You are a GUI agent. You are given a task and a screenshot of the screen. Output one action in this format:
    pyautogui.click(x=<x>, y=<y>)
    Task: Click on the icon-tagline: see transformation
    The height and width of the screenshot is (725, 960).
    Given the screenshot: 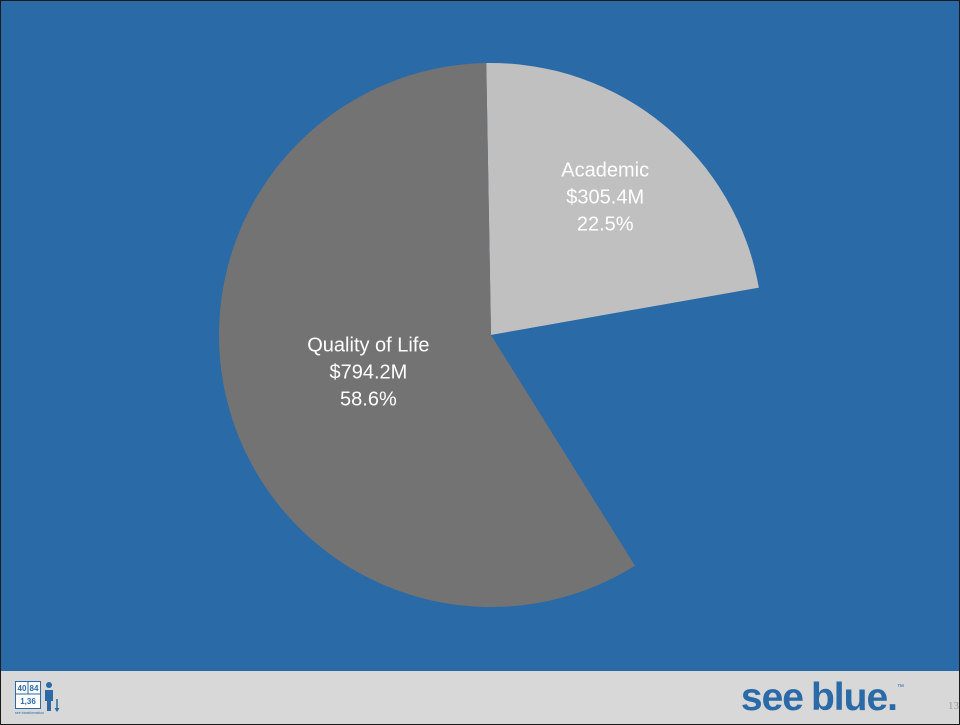 What is the action you would take?
    pyautogui.click(x=29, y=713)
    